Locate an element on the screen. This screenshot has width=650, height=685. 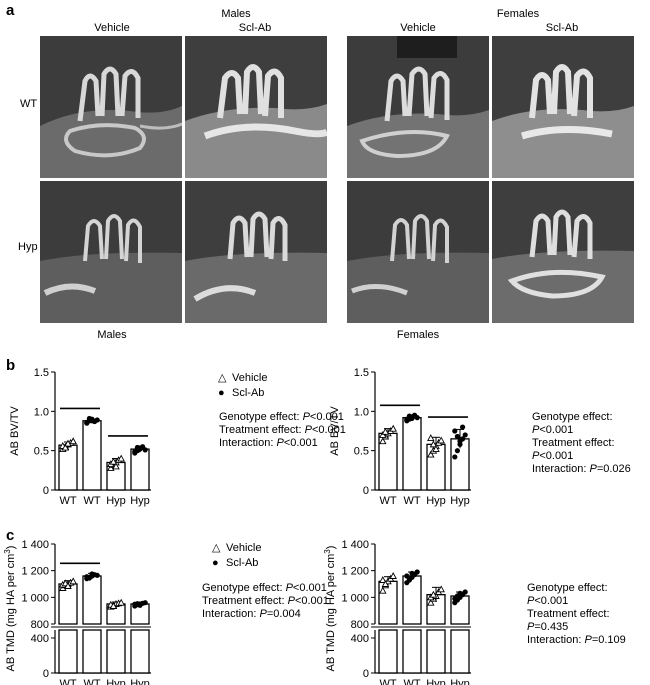
y-axis-label: AB TMD (mg HA per cm3) is located at coordinates (10, 609).